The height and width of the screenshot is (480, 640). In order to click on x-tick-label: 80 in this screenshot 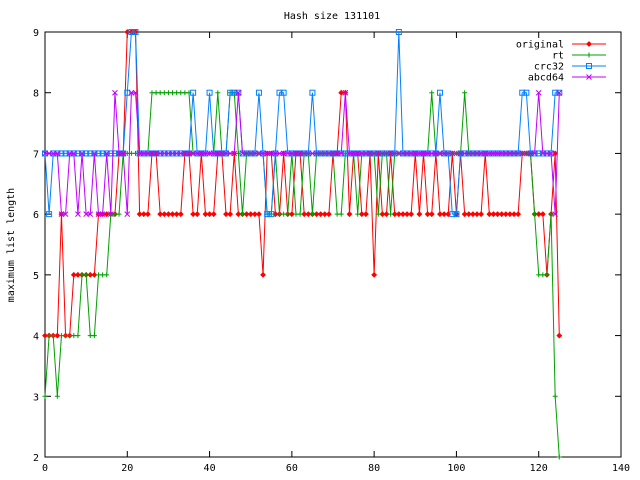, I will do `click(374, 468)`.